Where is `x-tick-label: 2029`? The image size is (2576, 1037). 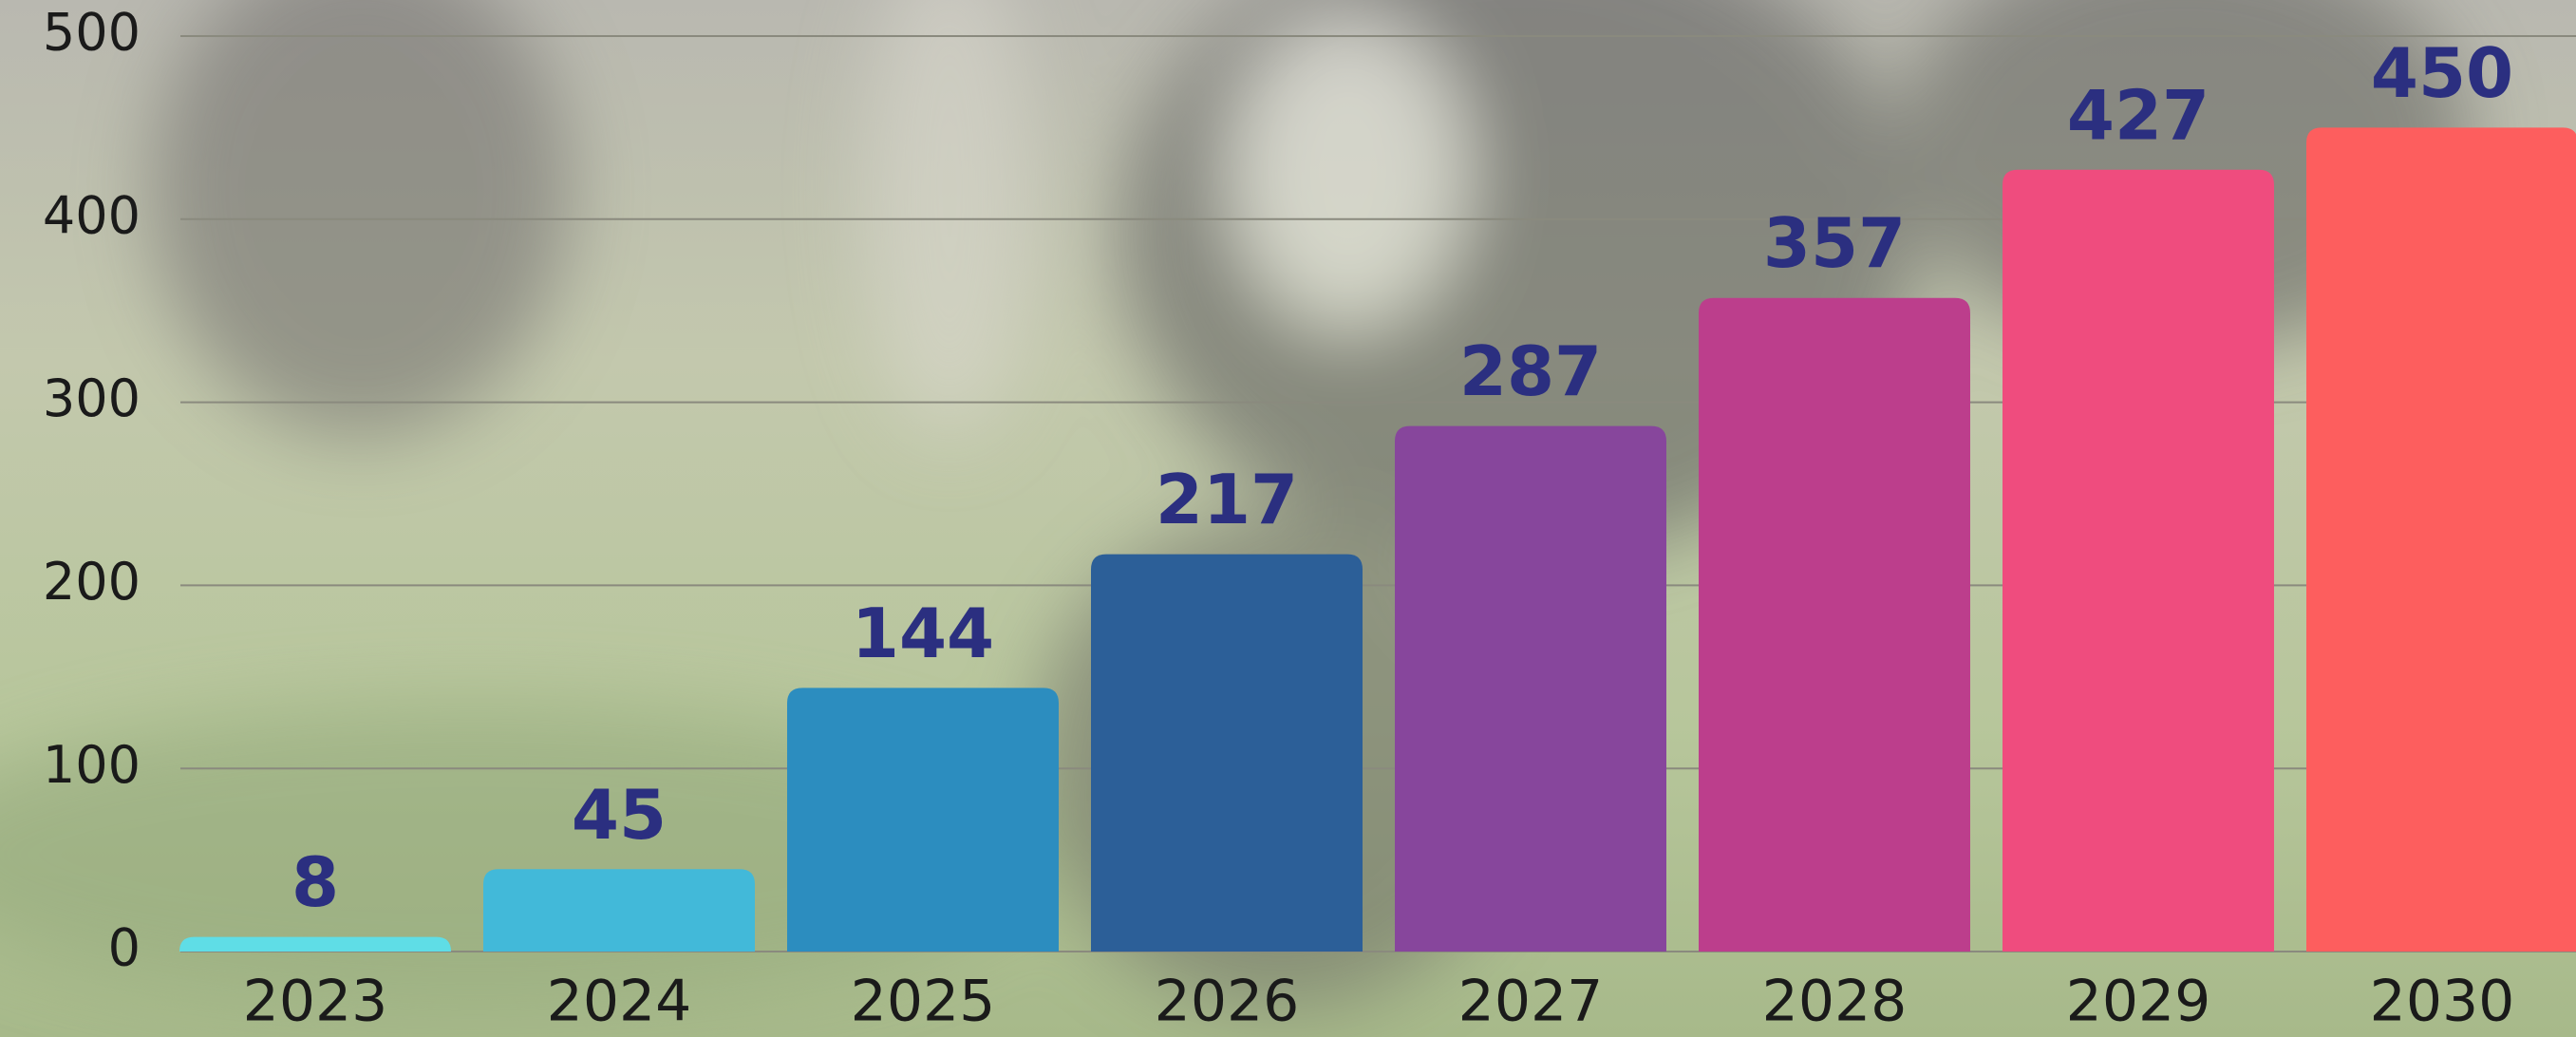
x-tick-label: 2029 is located at coordinates (2138, 1002).